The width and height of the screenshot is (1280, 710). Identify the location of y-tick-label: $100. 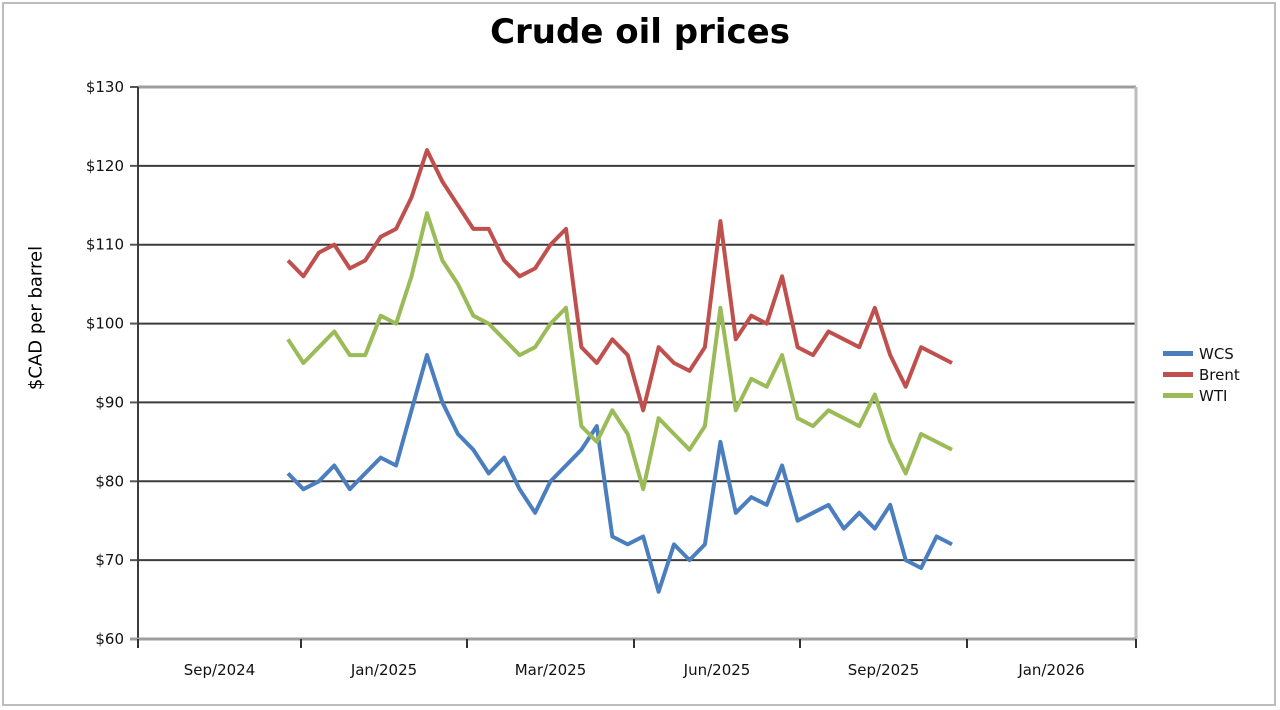
(105, 324).